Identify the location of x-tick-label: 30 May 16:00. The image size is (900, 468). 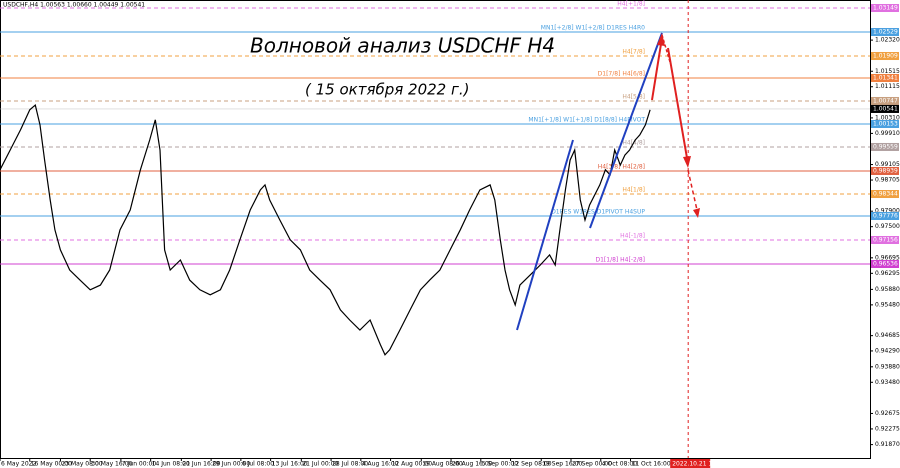
(111, 464).